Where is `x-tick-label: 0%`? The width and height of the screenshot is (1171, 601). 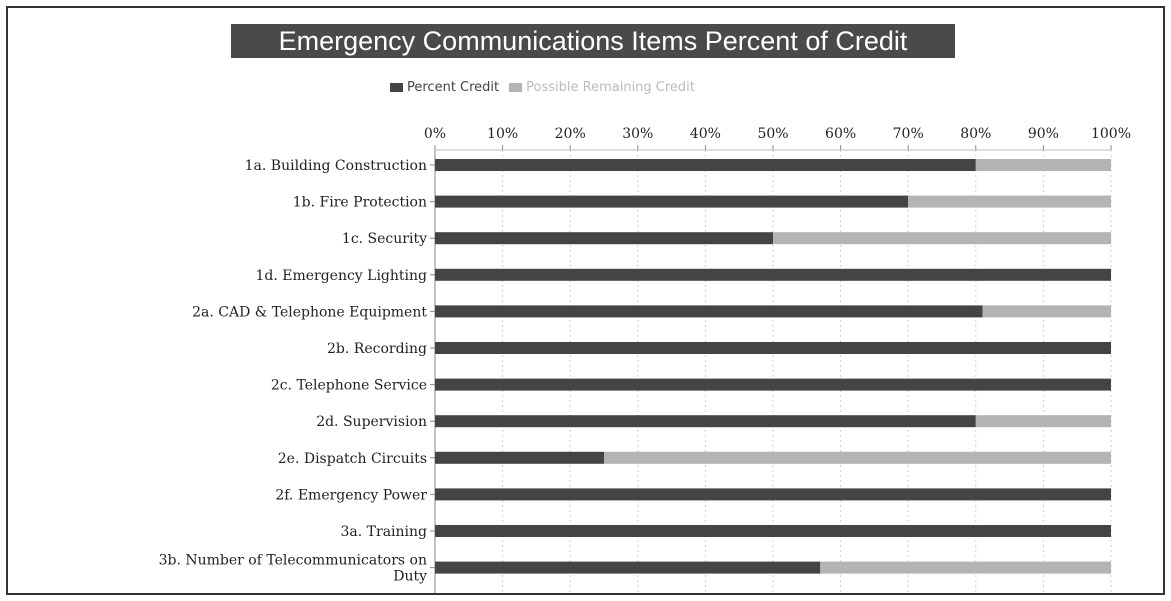
x-tick-label: 0% is located at coordinates (435, 134).